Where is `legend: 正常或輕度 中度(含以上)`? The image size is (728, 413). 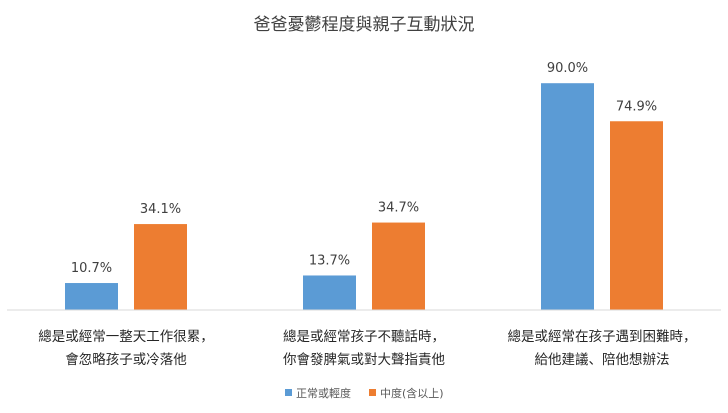 legend: 正常或輕度 中度(含以上) is located at coordinates (364, 393).